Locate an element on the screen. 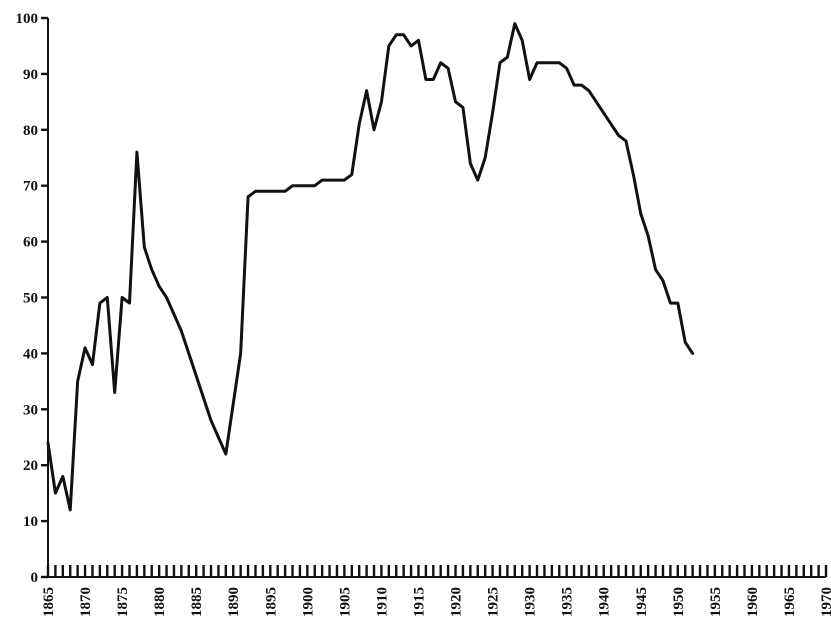  x-tick-label: 1870 is located at coordinates (86, 602).